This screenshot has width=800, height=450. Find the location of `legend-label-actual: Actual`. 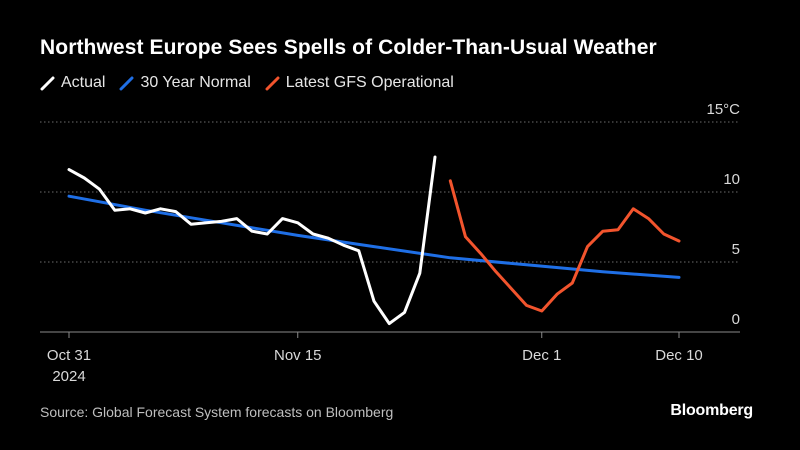

legend-label-actual: Actual is located at coordinates (83, 82).